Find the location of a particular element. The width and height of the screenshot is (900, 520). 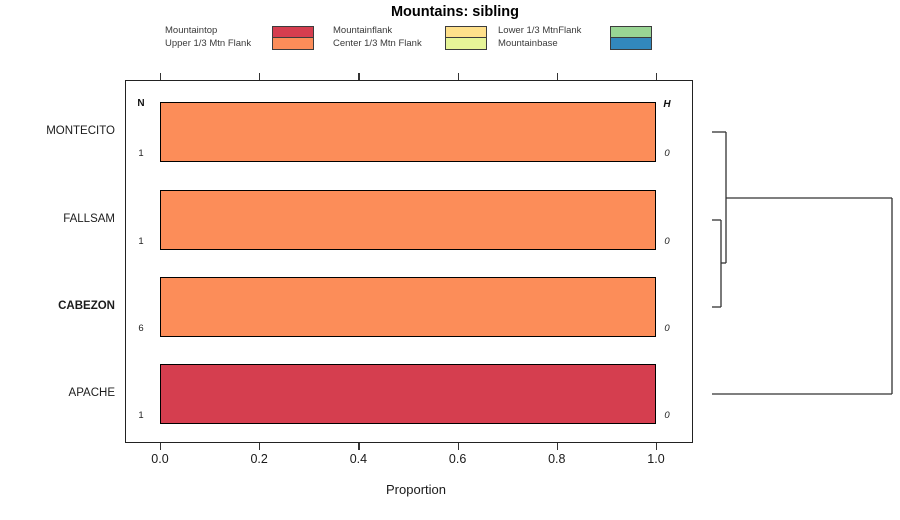

y-axis-label-apache: APACHE is located at coordinates (91, 393).